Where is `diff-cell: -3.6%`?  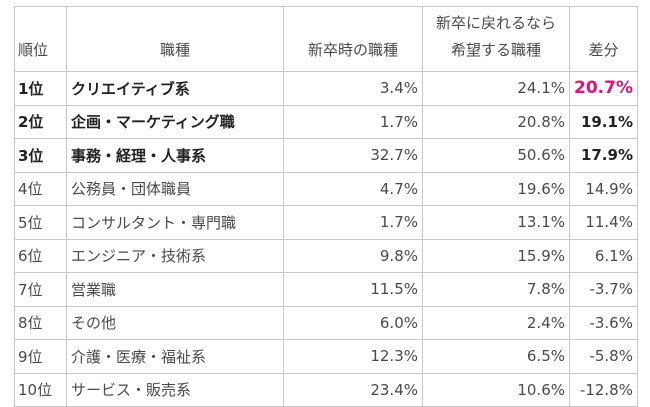
diff-cell: -3.6% is located at coordinates (603, 322).